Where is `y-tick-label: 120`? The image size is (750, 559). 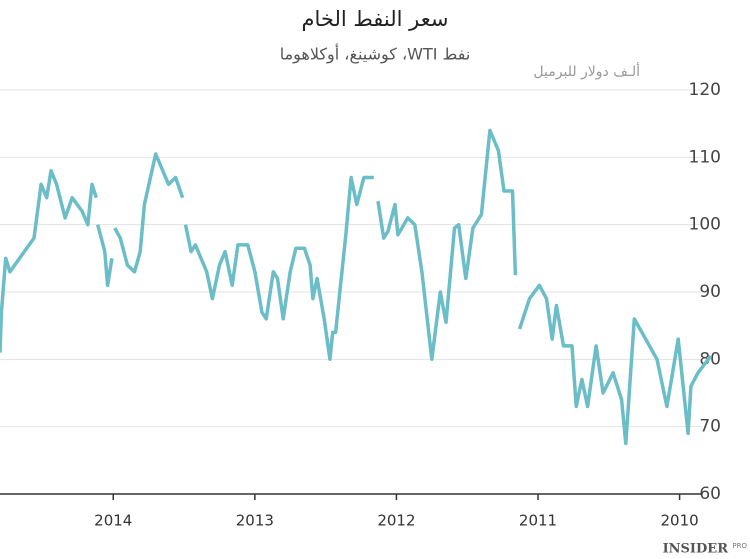
y-tick-label: 120 is located at coordinates (705, 90).